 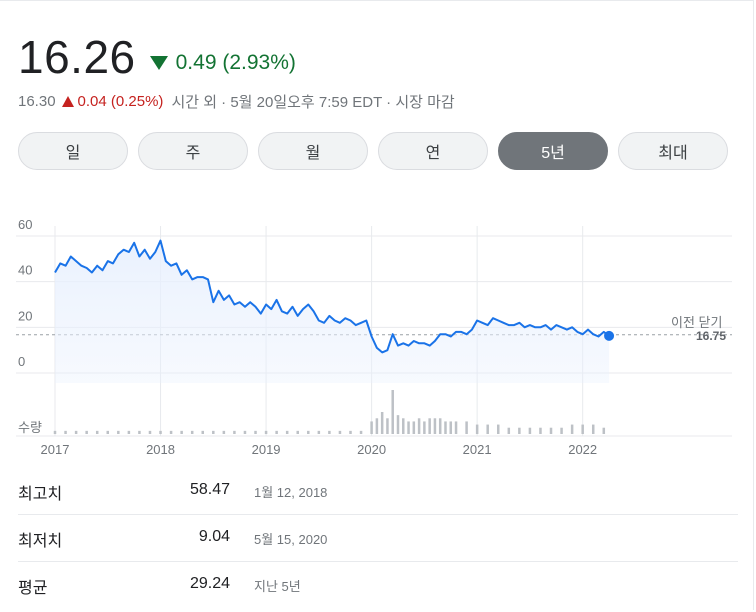 I want to click on tab-max: 최대, so click(x=673, y=151).